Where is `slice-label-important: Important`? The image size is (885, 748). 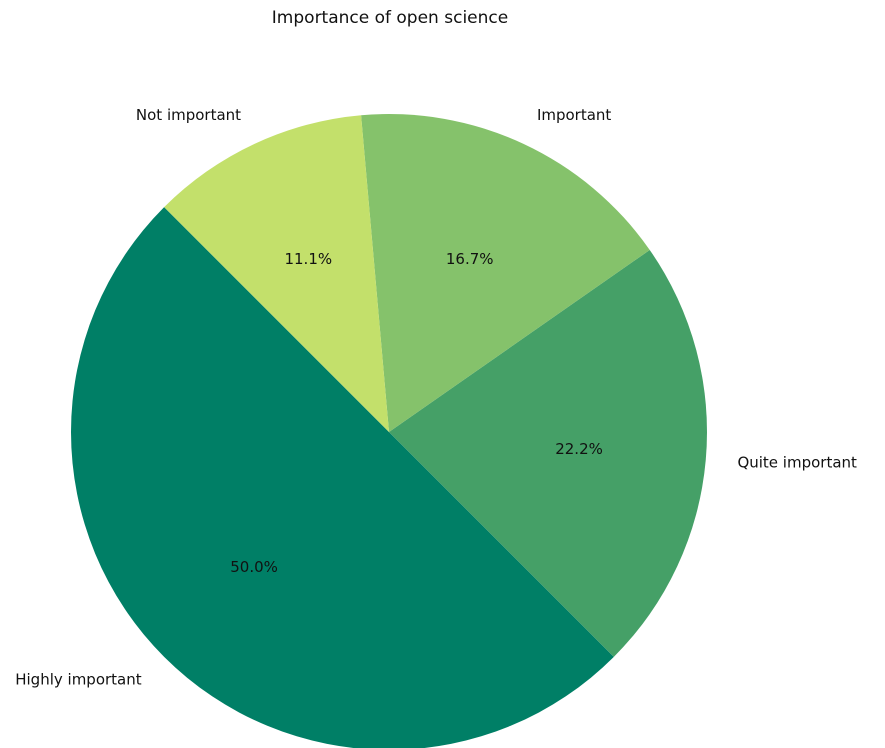 slice-label-important: Important is located at coordinates (574, 115).